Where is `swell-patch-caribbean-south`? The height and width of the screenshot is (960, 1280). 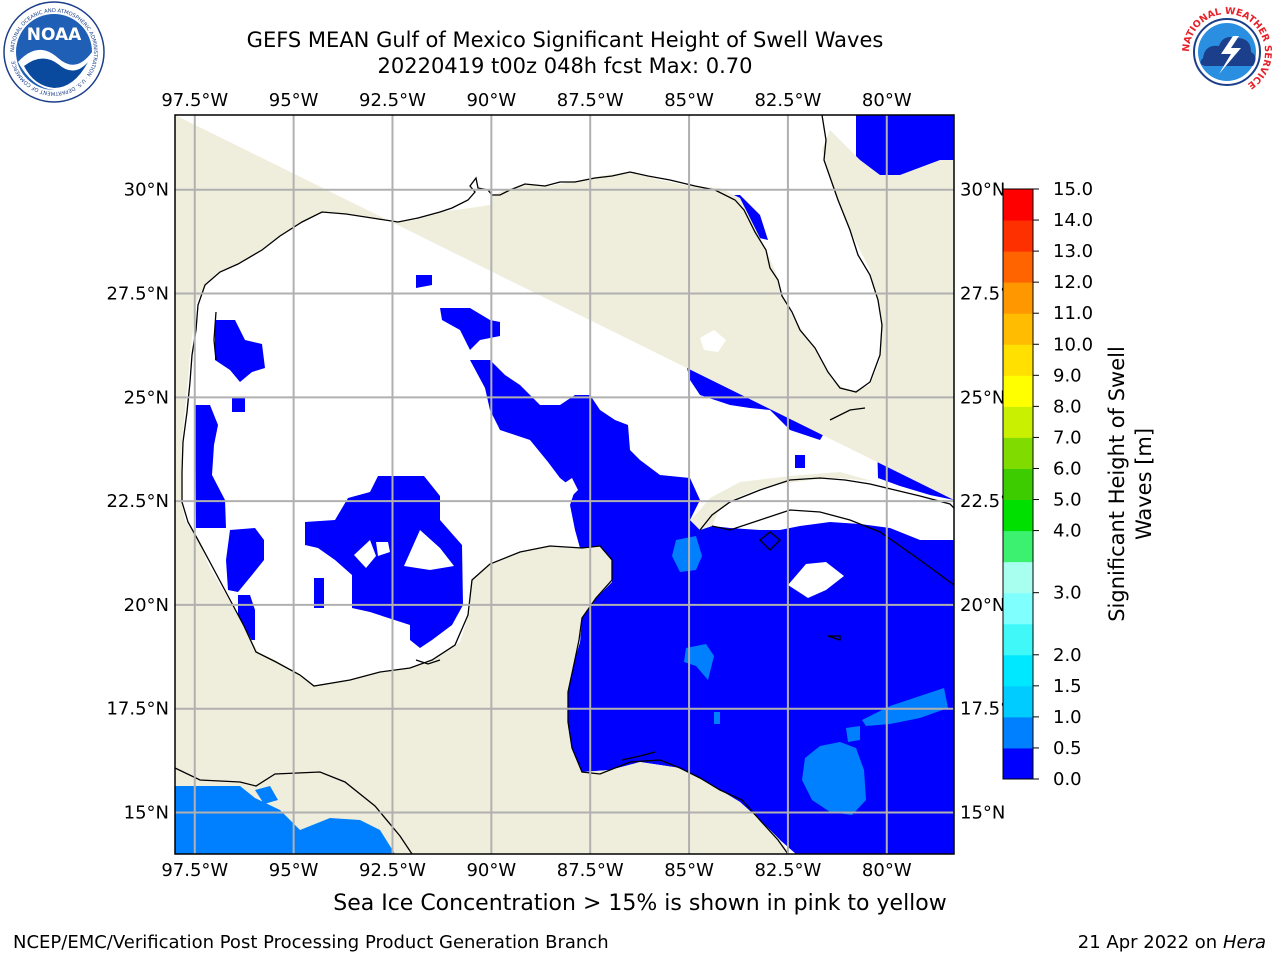 swell-patch-caribbean-south is located at coordinates (834, 778).